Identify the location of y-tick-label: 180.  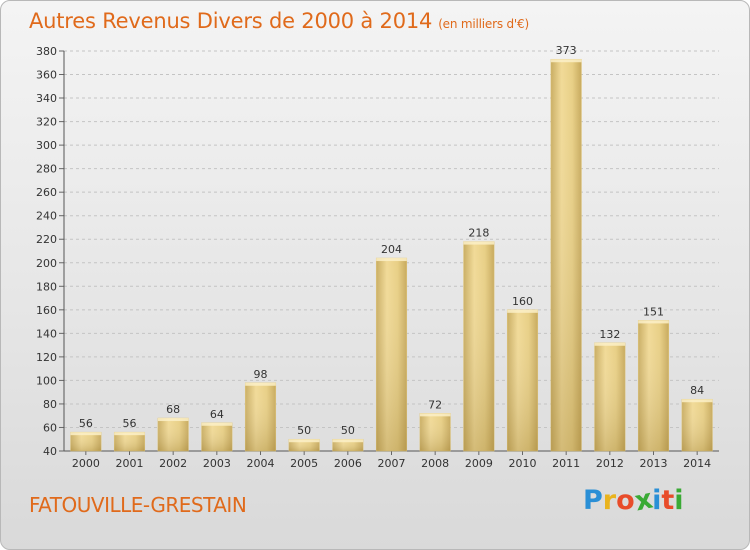
(46, 286).